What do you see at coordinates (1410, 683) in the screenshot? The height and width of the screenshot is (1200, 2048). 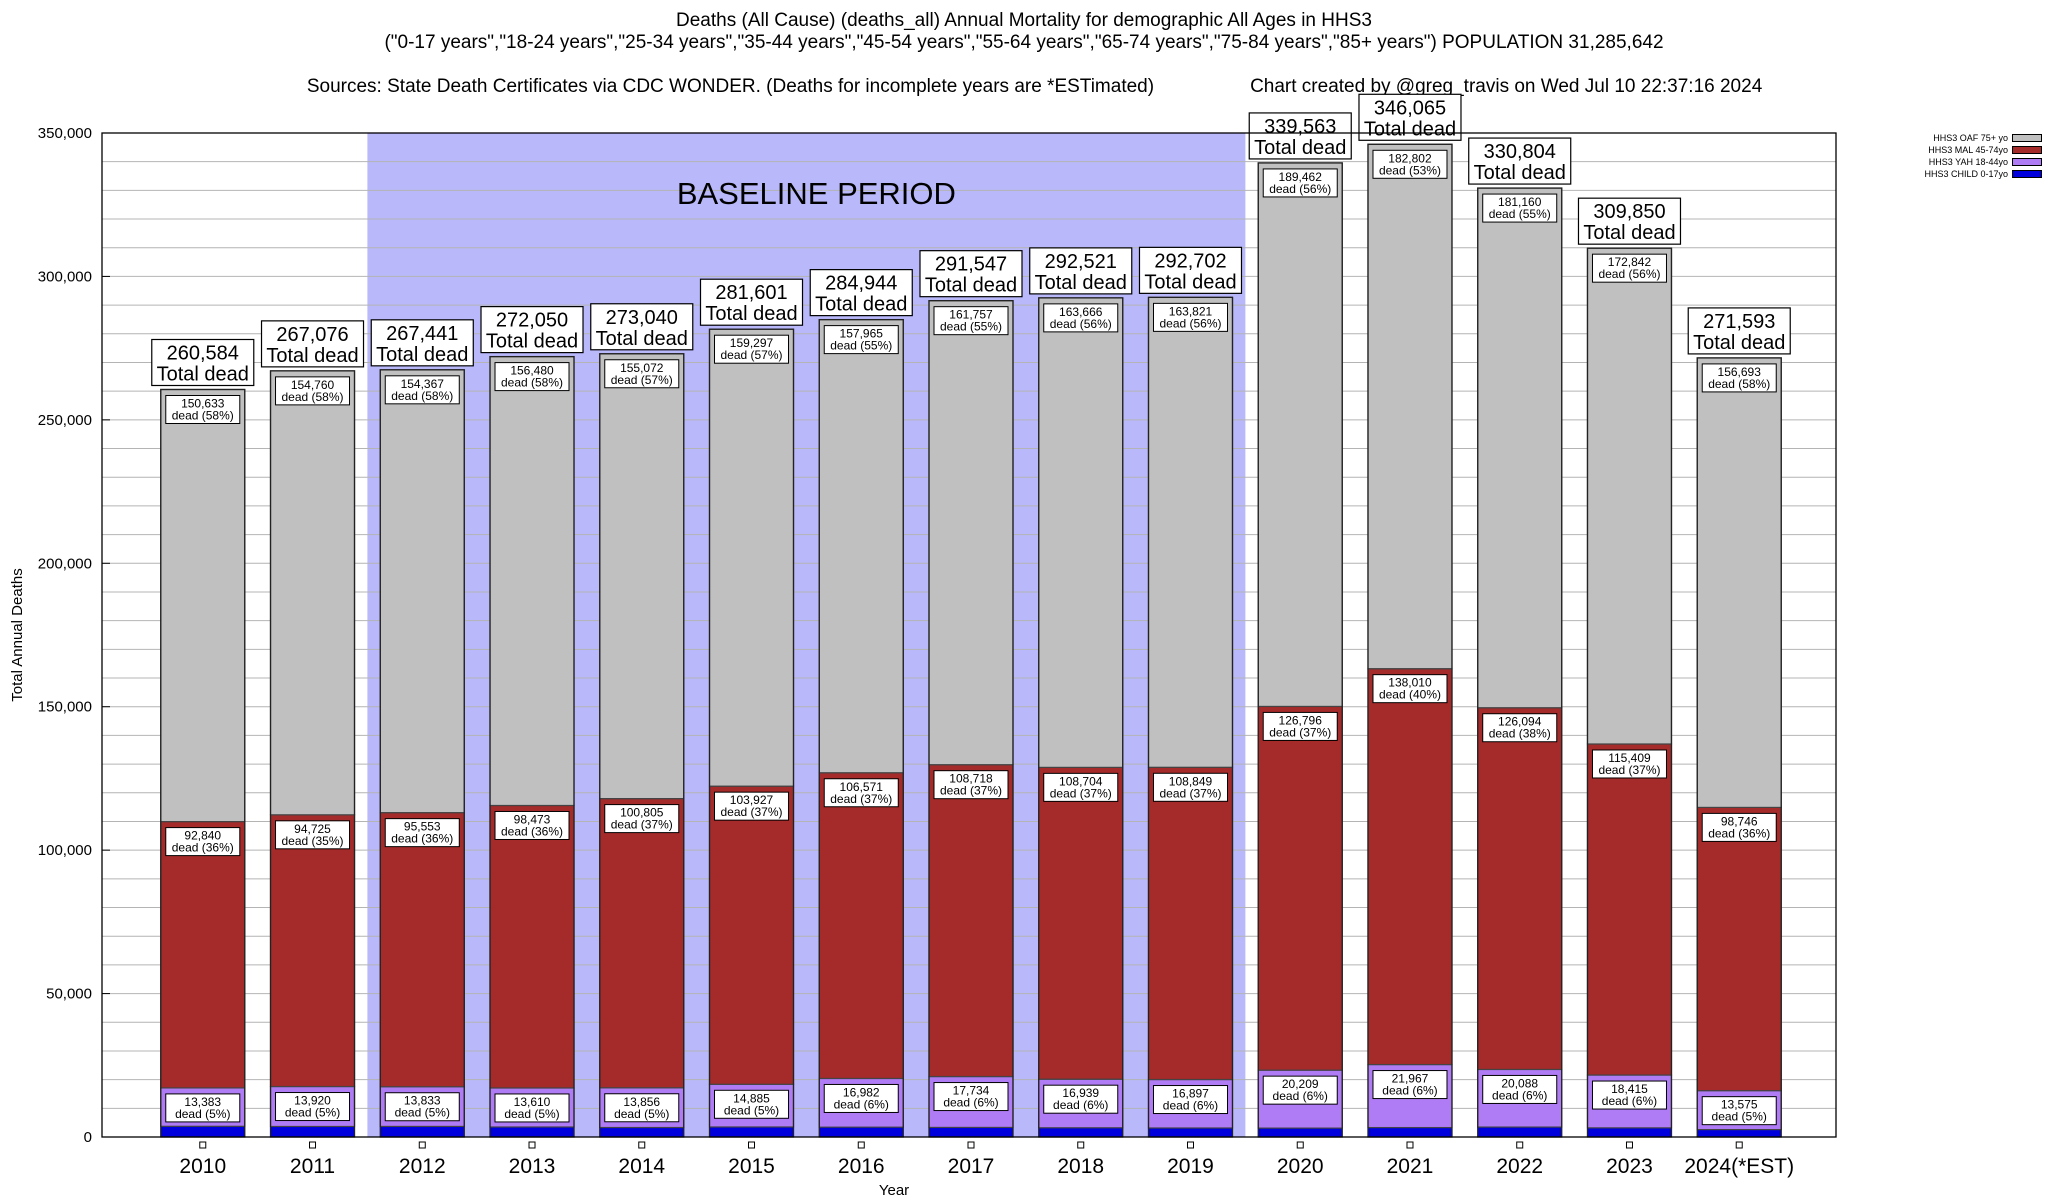 I see `bar-value-label: 138,010` at bounding box center [1410, 683].